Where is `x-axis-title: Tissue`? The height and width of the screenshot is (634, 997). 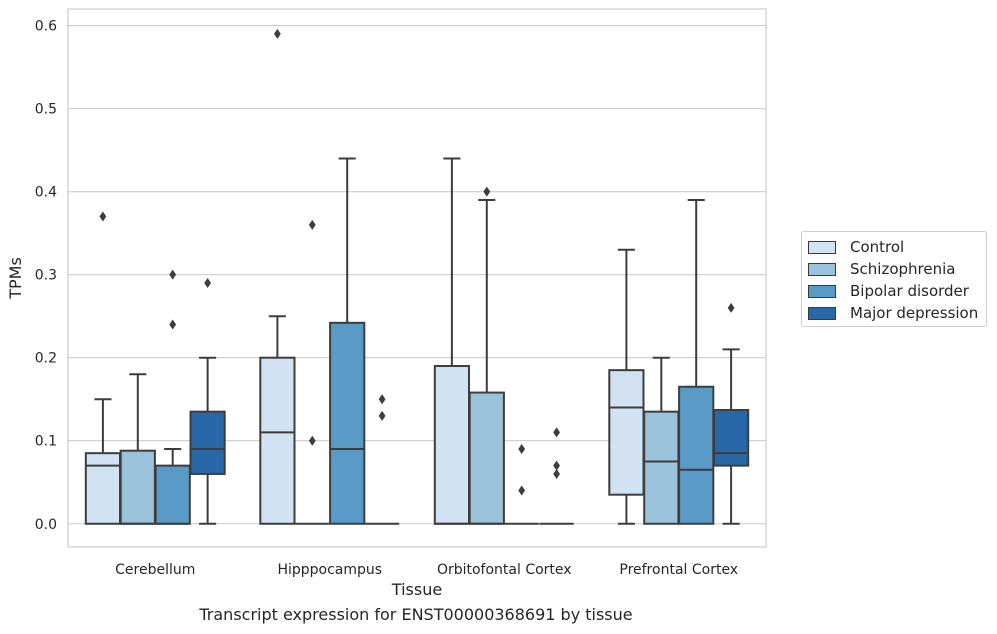 x-axis-title: Tissue is located at coordinates (416, 589).